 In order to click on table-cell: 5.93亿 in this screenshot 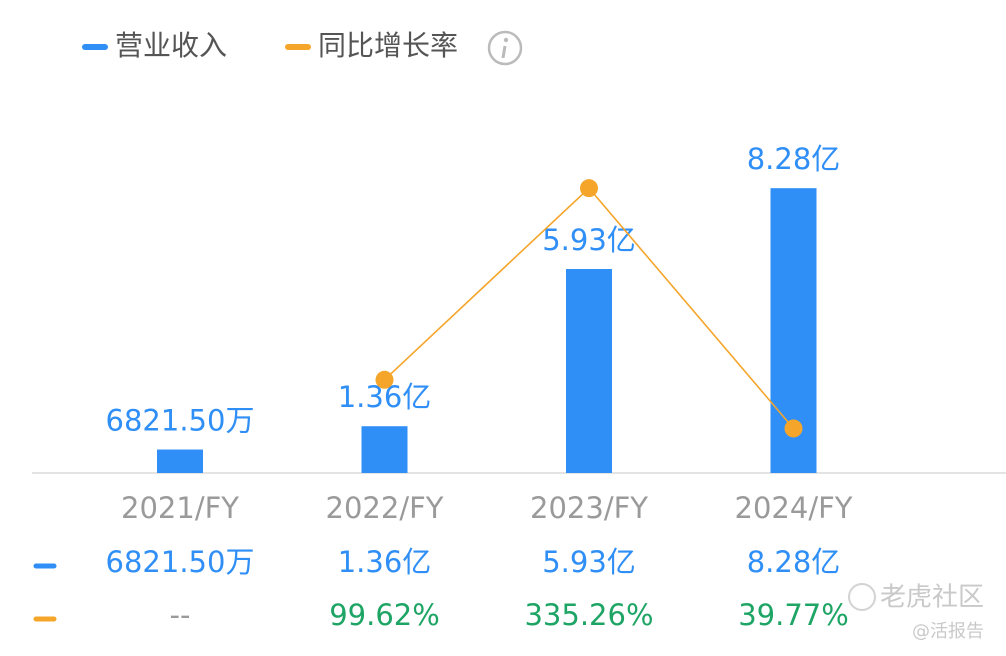, I will do `click(589, 562)`.